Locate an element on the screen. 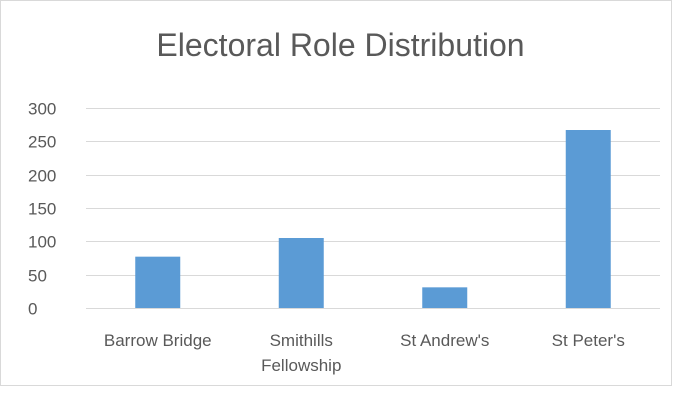 The width and height of the screenshot is (681, 394). chart-title: Electoral Role Distribution is located at coordinates (340, 45).